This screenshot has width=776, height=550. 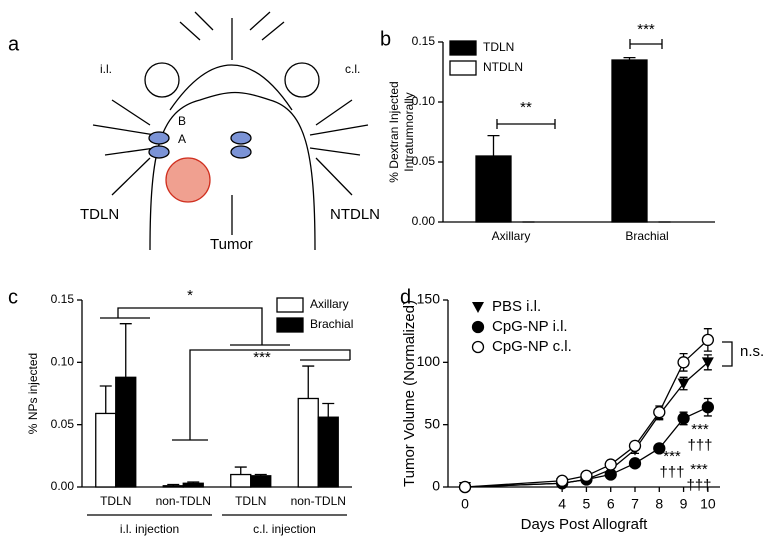 I want to click on whiskers, so click(x=232, y=35).